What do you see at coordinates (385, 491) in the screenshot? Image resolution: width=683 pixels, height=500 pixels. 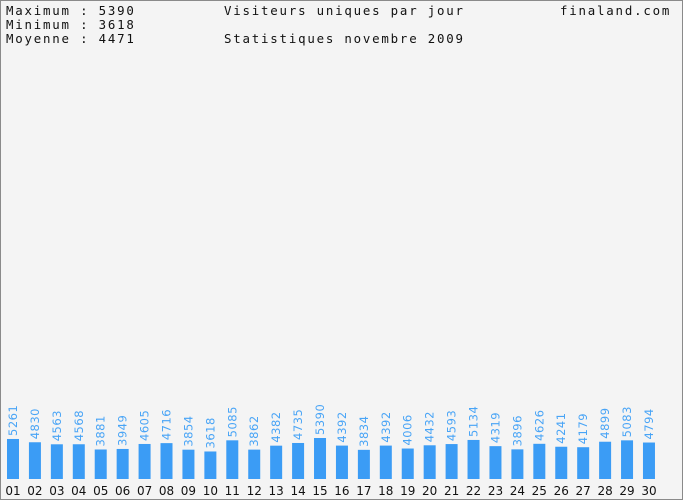 I see `day-label-18: 18` at bounding box center [385, 491].